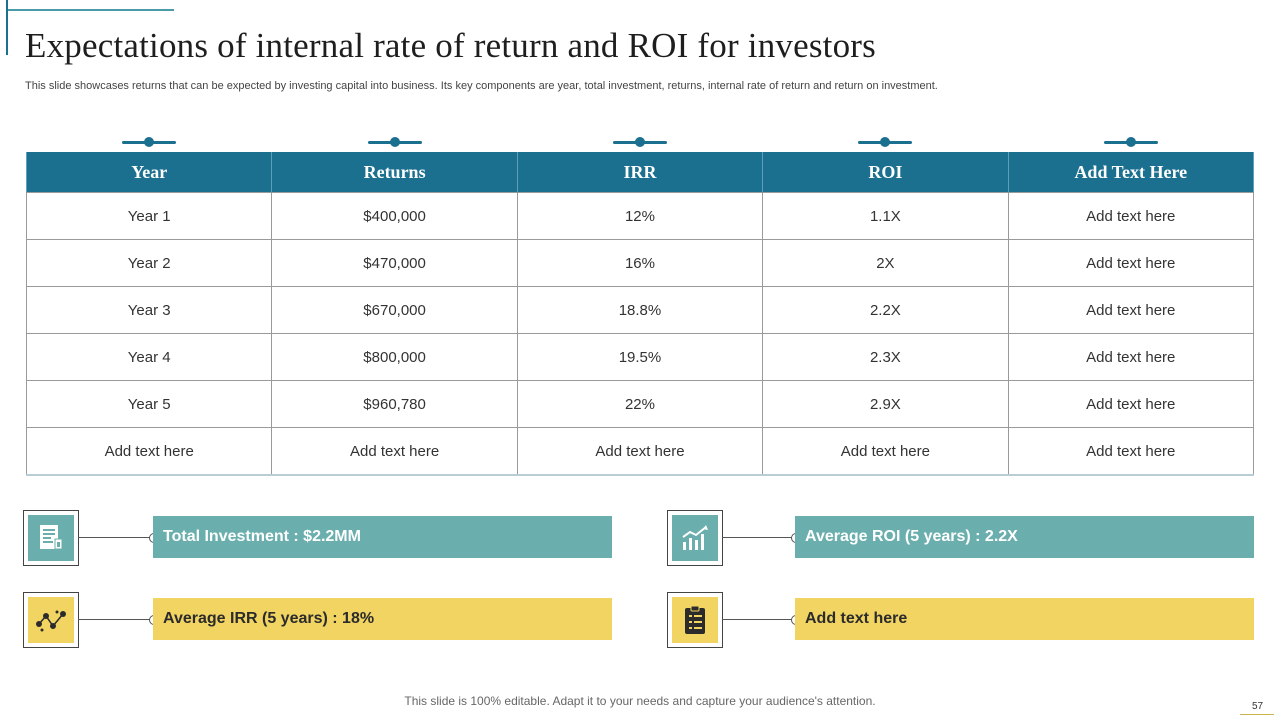 This screenshot has height=720, width=1280. I want to click on kpi-total-investment: Total Investment : $2.2MM, so click(382, 537).